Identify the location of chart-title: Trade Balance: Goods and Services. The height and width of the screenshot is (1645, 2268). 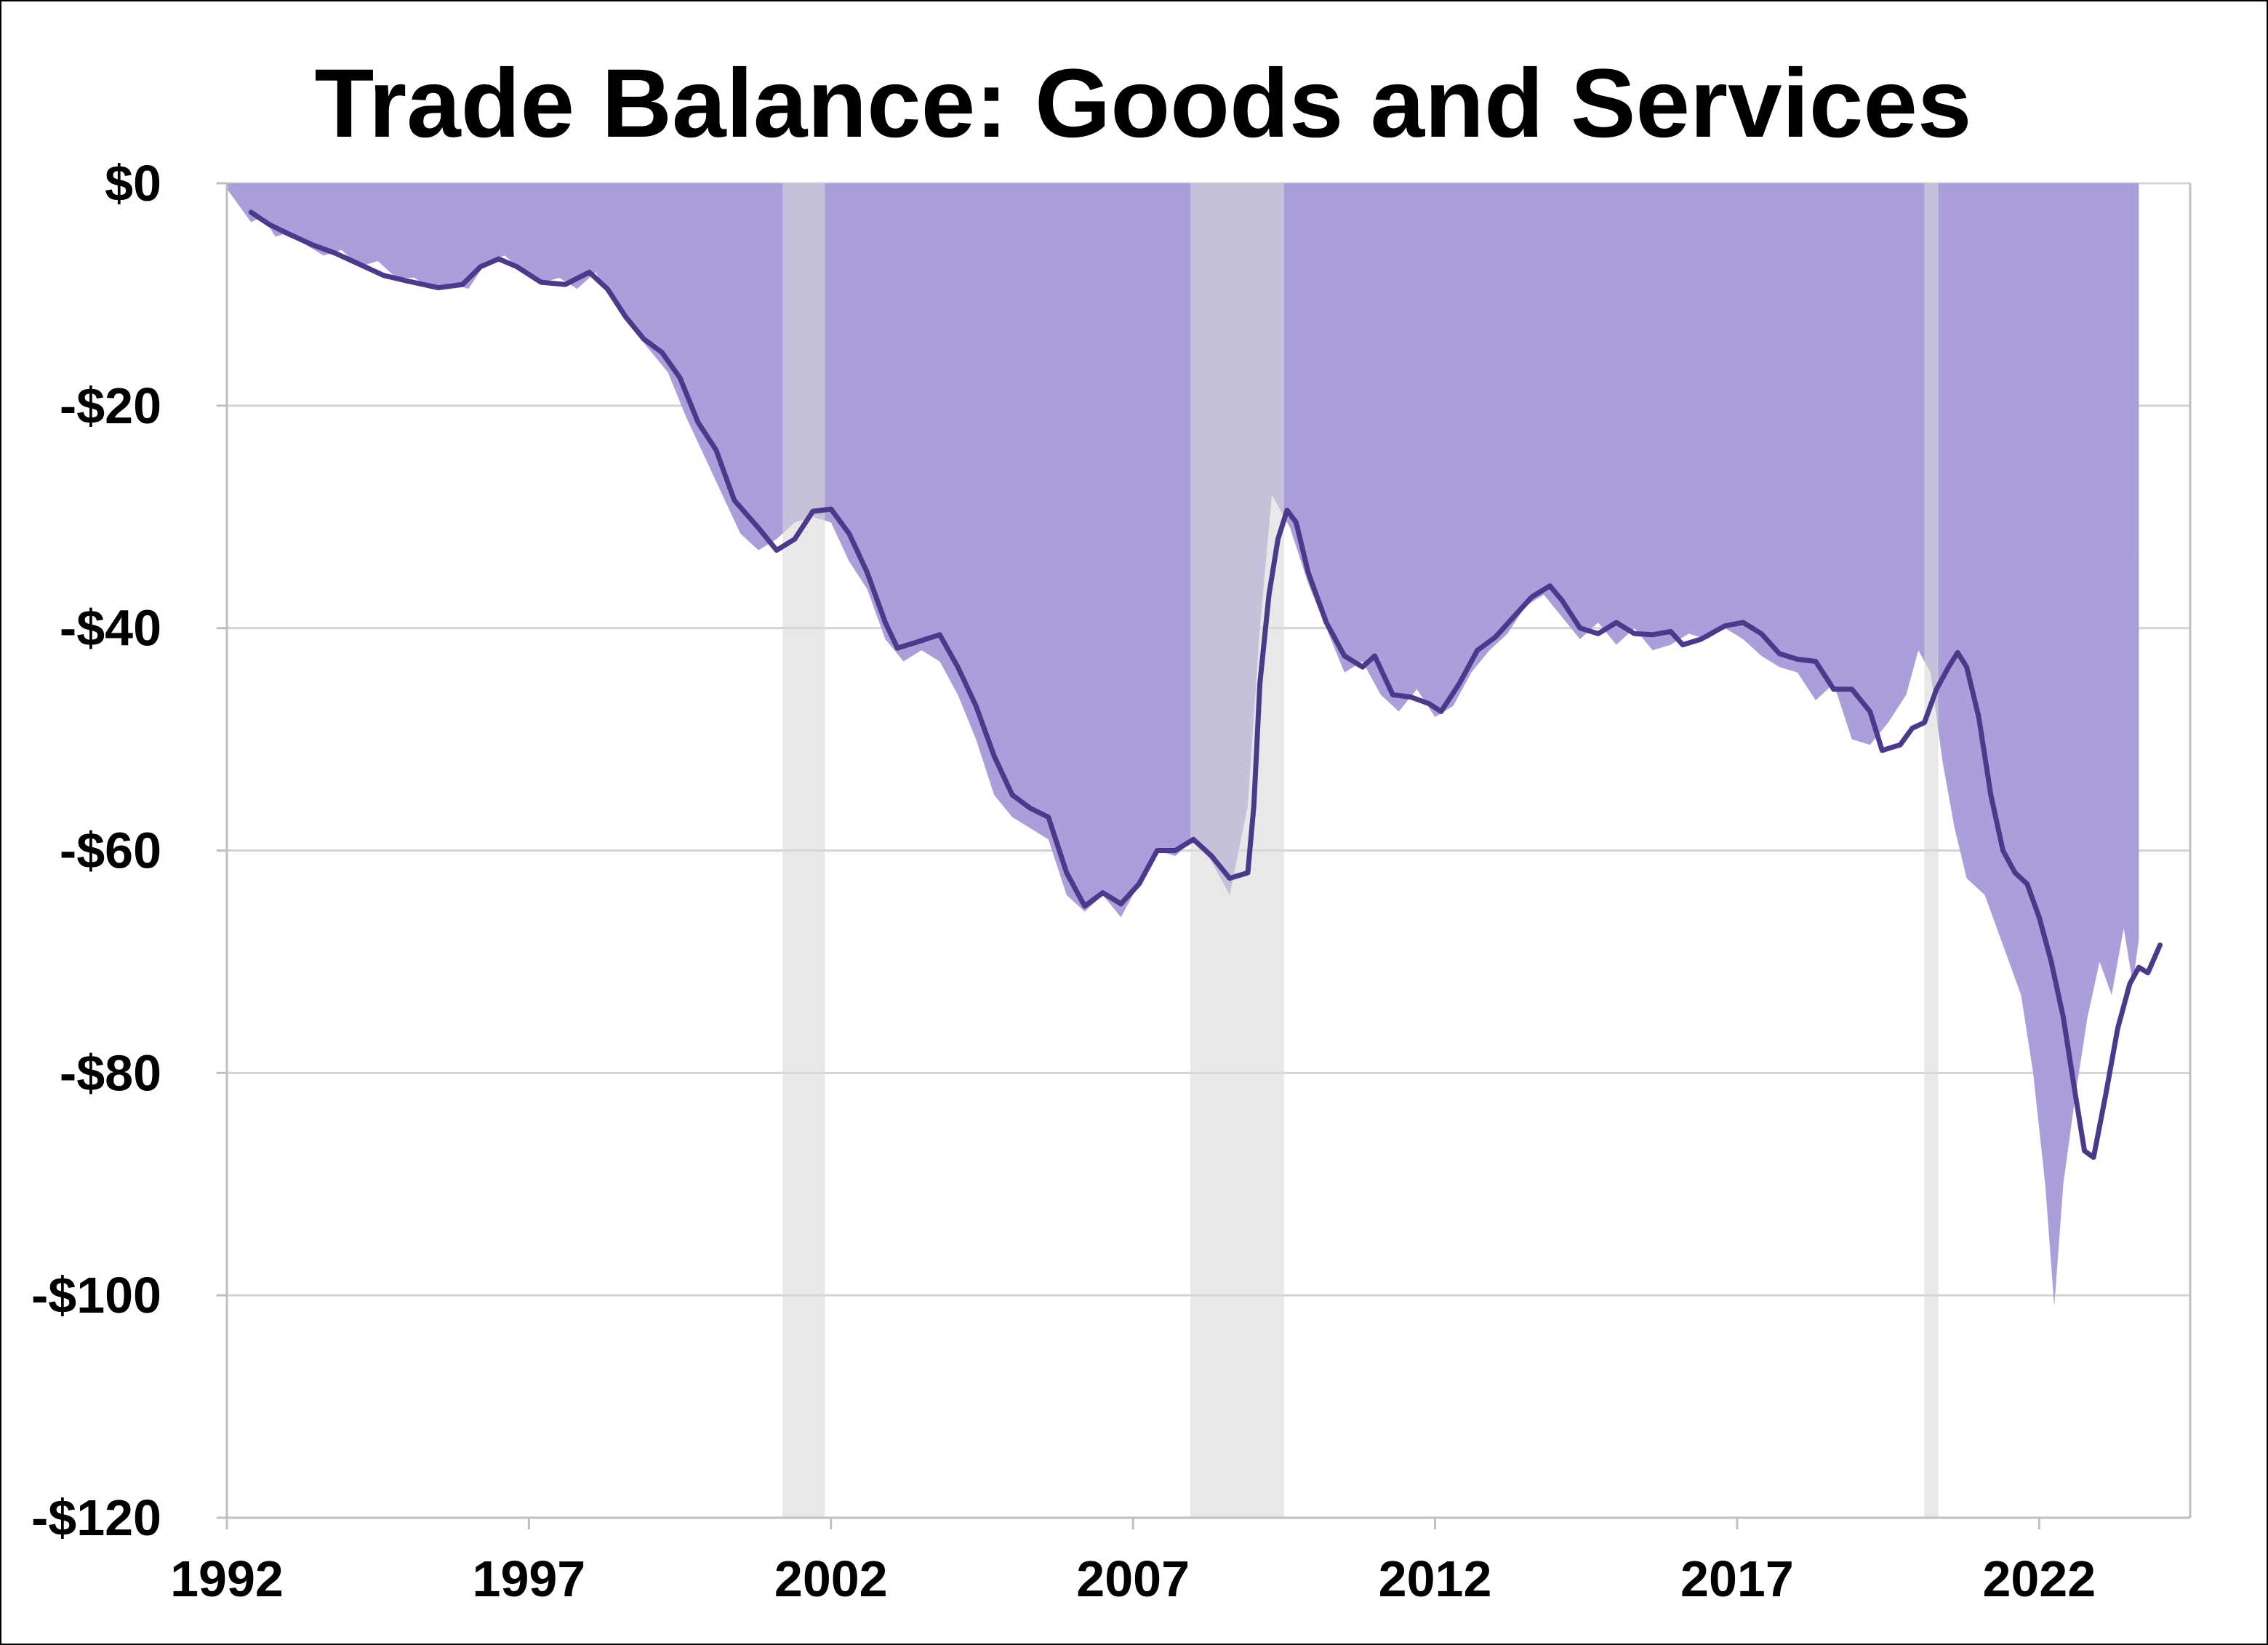
(1143, 103).